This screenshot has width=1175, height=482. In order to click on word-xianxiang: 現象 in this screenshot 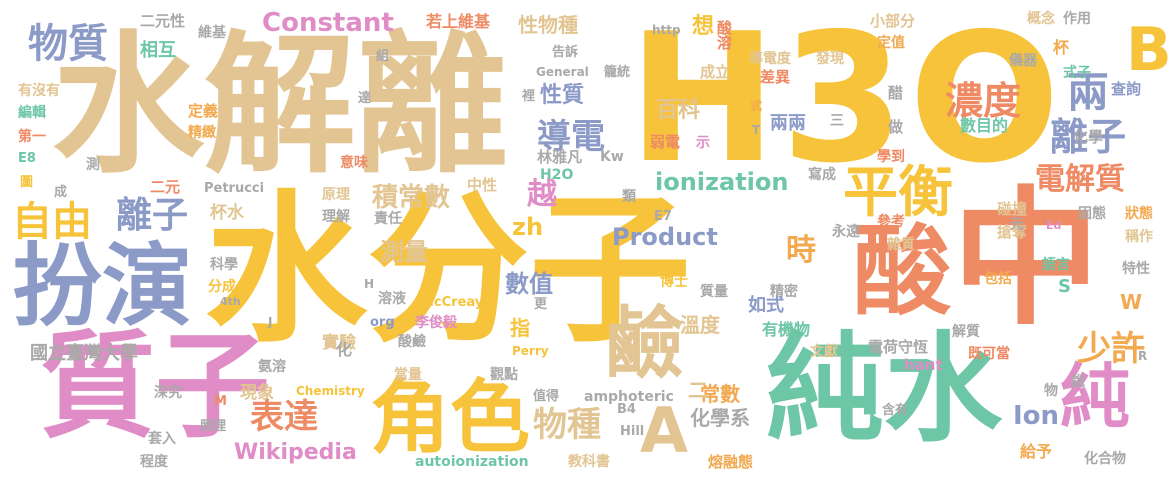, I will do `click(257, 393)`.